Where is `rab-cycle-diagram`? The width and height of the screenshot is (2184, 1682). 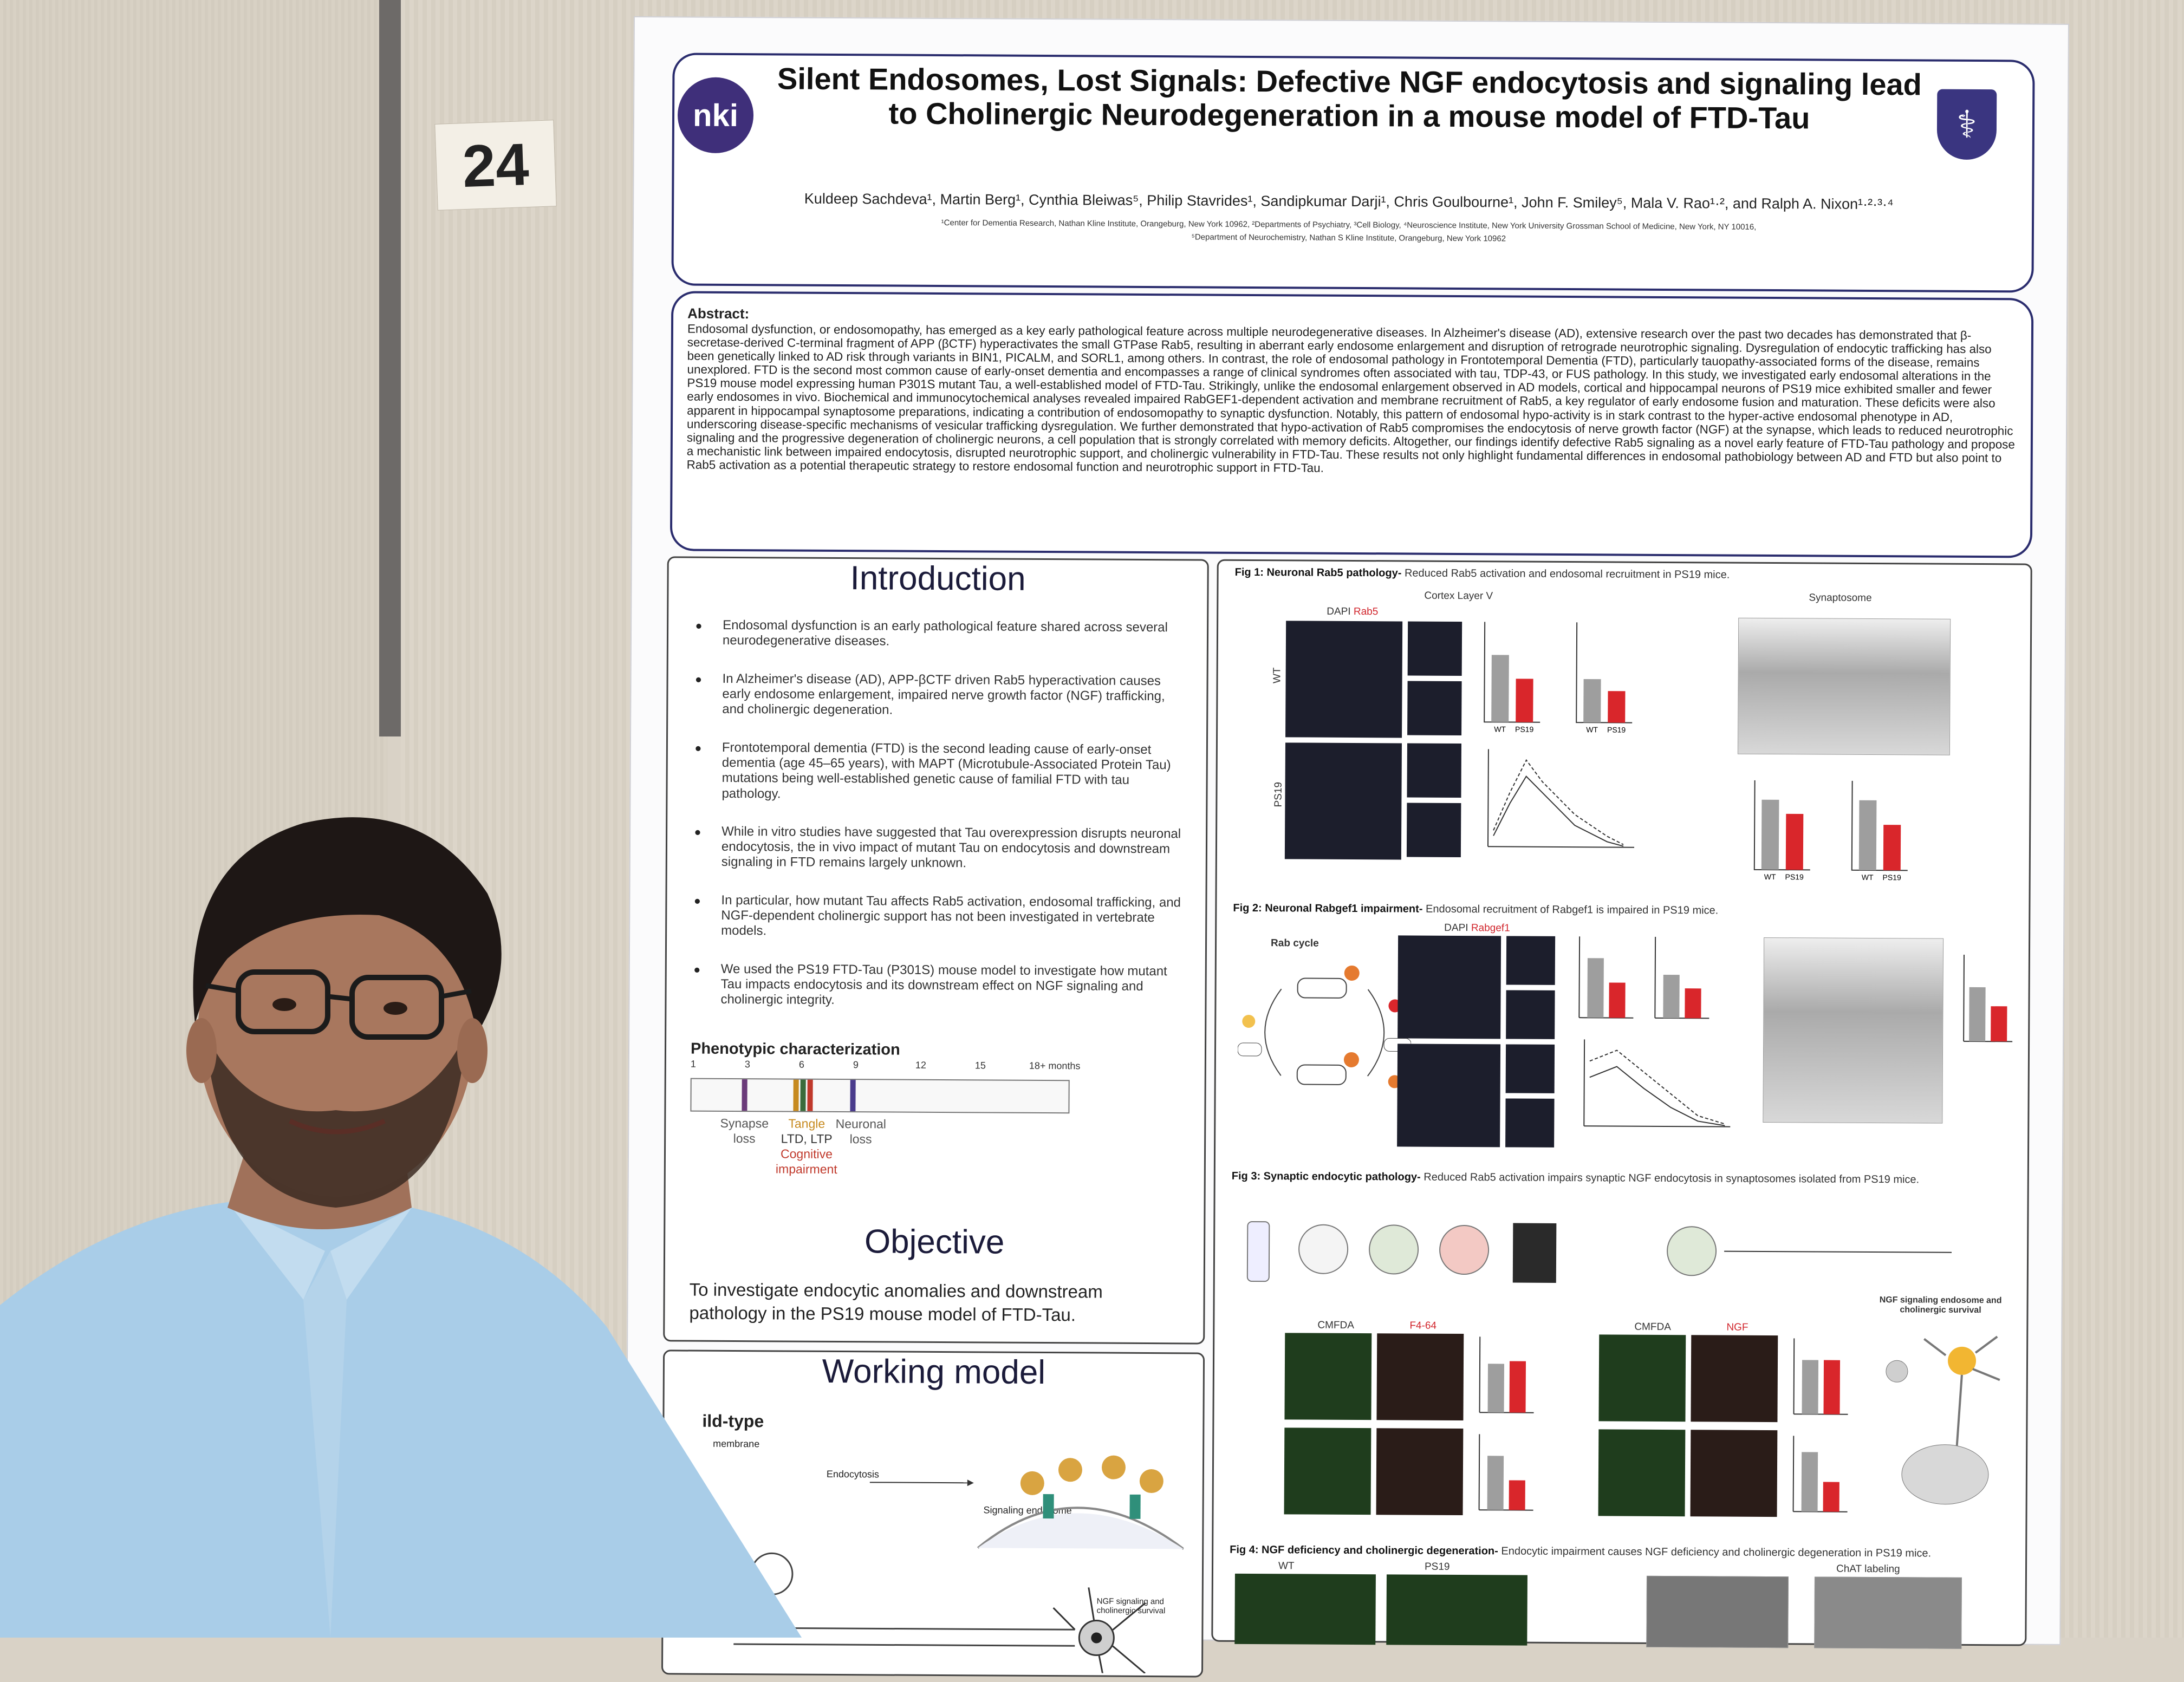 rab-cycle-diagram is located at coordinates (1324, 1033).